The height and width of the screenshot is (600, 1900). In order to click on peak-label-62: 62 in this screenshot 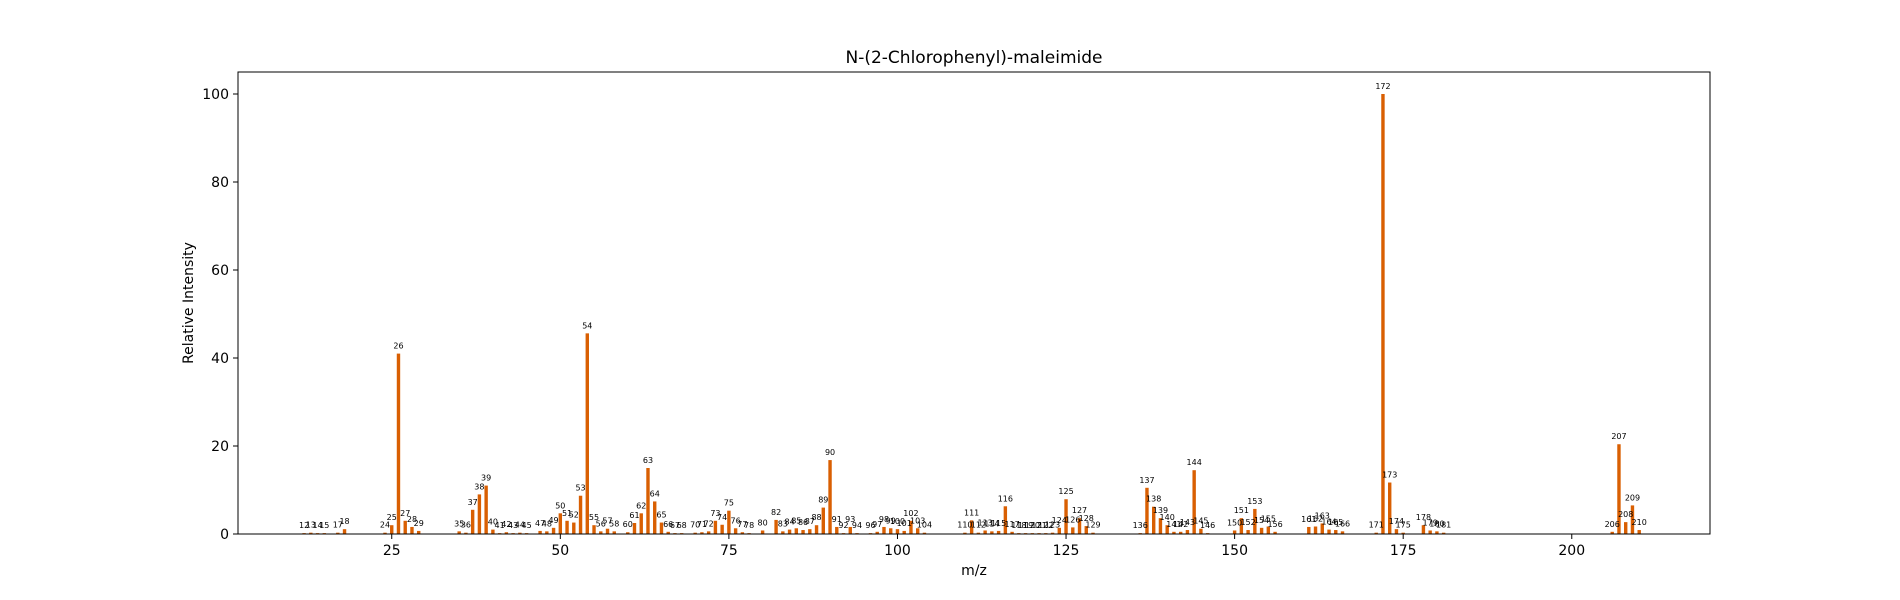, I will do `click(641, 505)`.